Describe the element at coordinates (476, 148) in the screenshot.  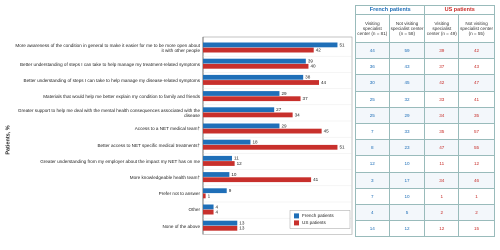
I see `table-cell: 55` at that location.